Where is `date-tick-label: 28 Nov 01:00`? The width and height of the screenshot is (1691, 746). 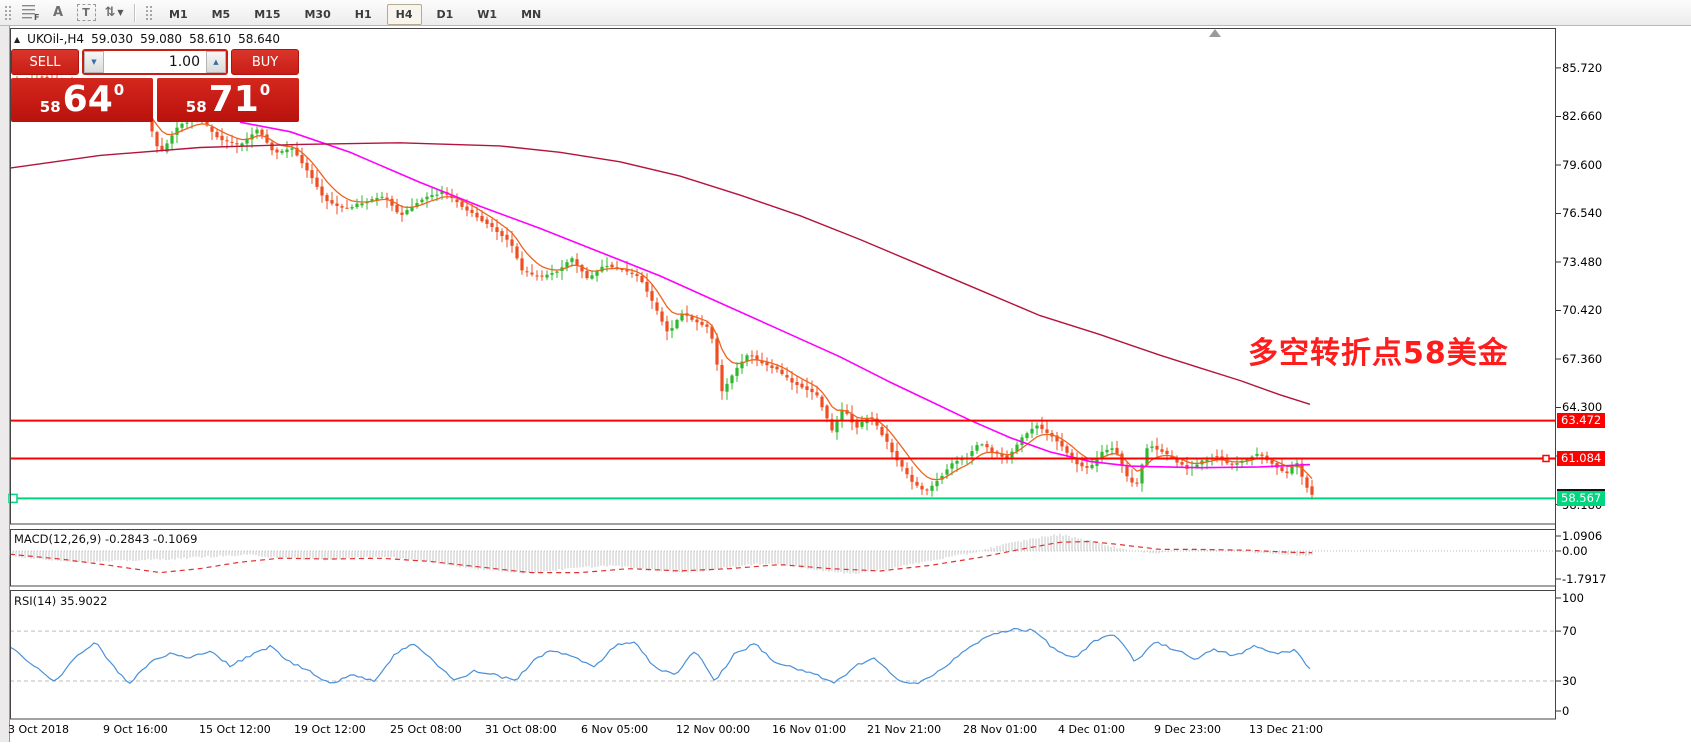 date-tick-label: 28 Nov 01:00 is located at coordinates (1000, 729).